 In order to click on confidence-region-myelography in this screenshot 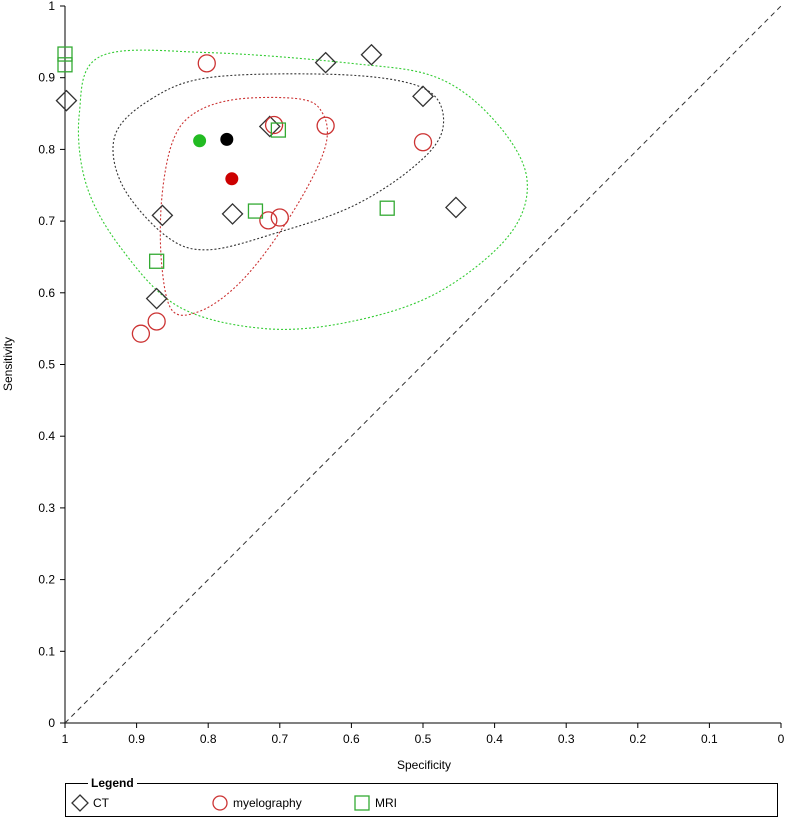, I will do `click(243, 206)`.